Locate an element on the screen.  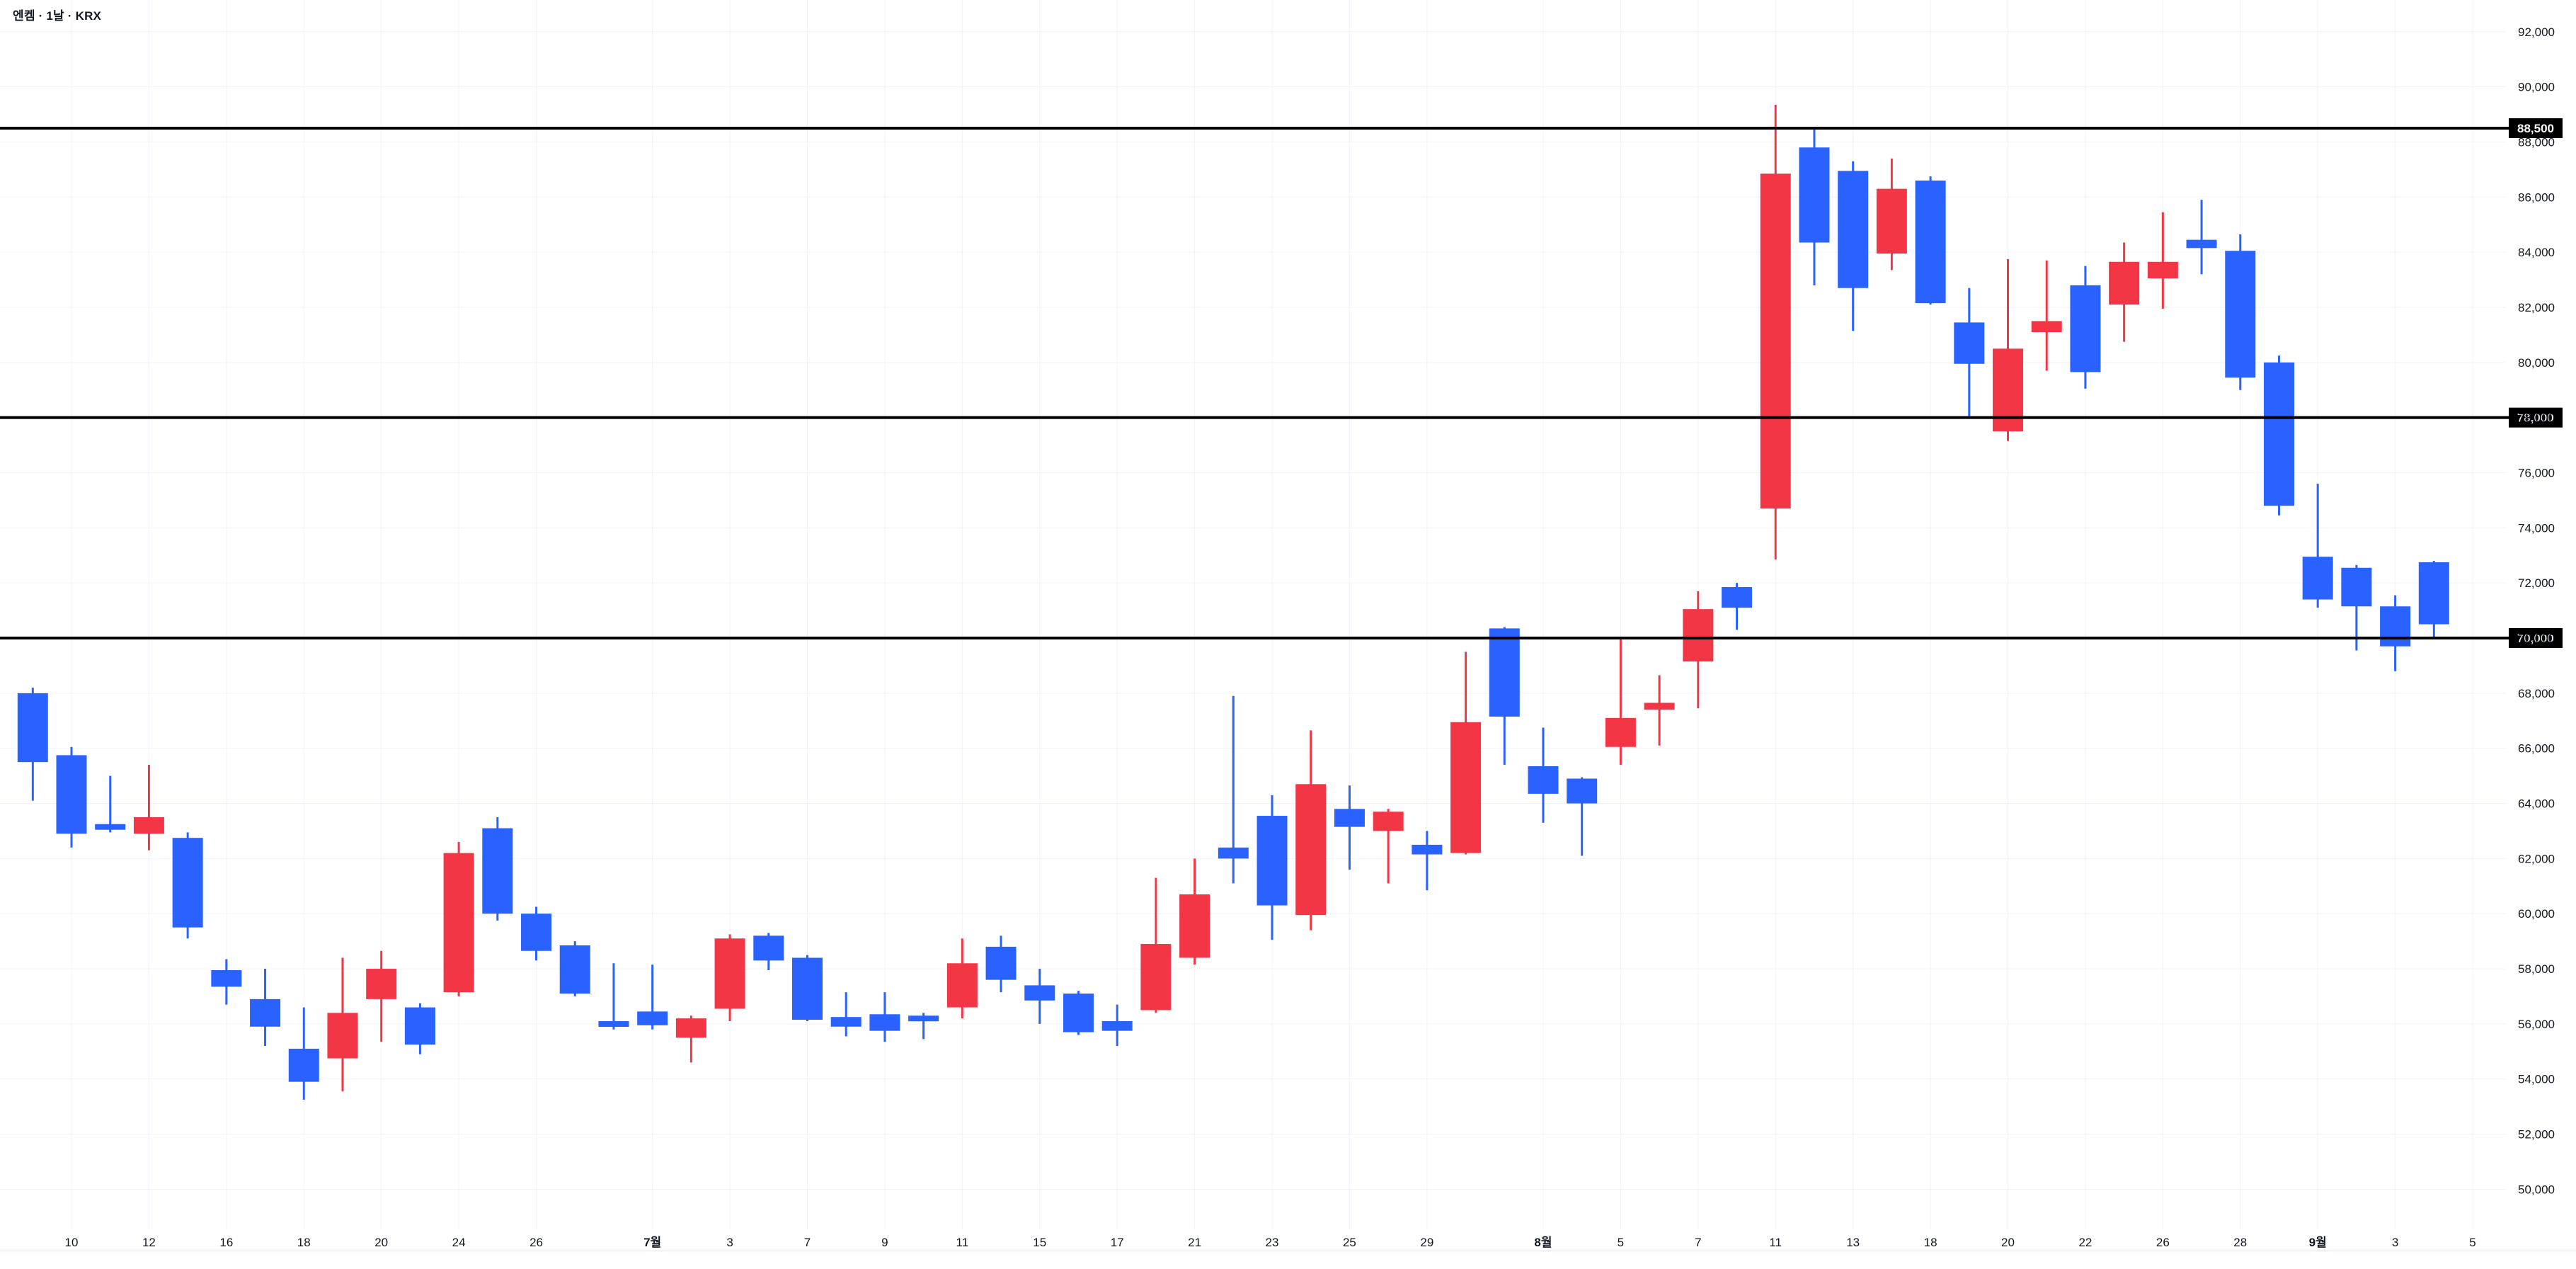
price-tick-label: 80,000 is located at coordinates (2536, 363).